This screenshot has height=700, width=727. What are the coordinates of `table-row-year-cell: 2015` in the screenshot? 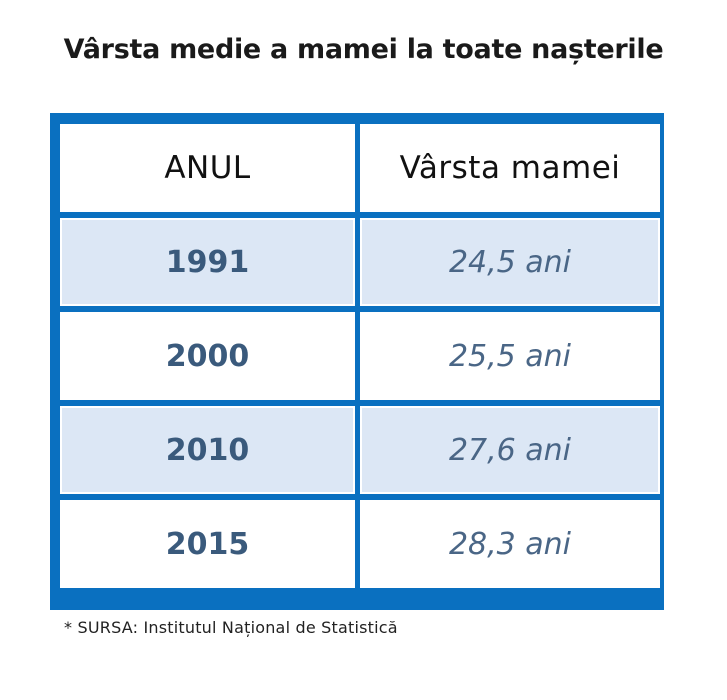 It's located at (207, 544).